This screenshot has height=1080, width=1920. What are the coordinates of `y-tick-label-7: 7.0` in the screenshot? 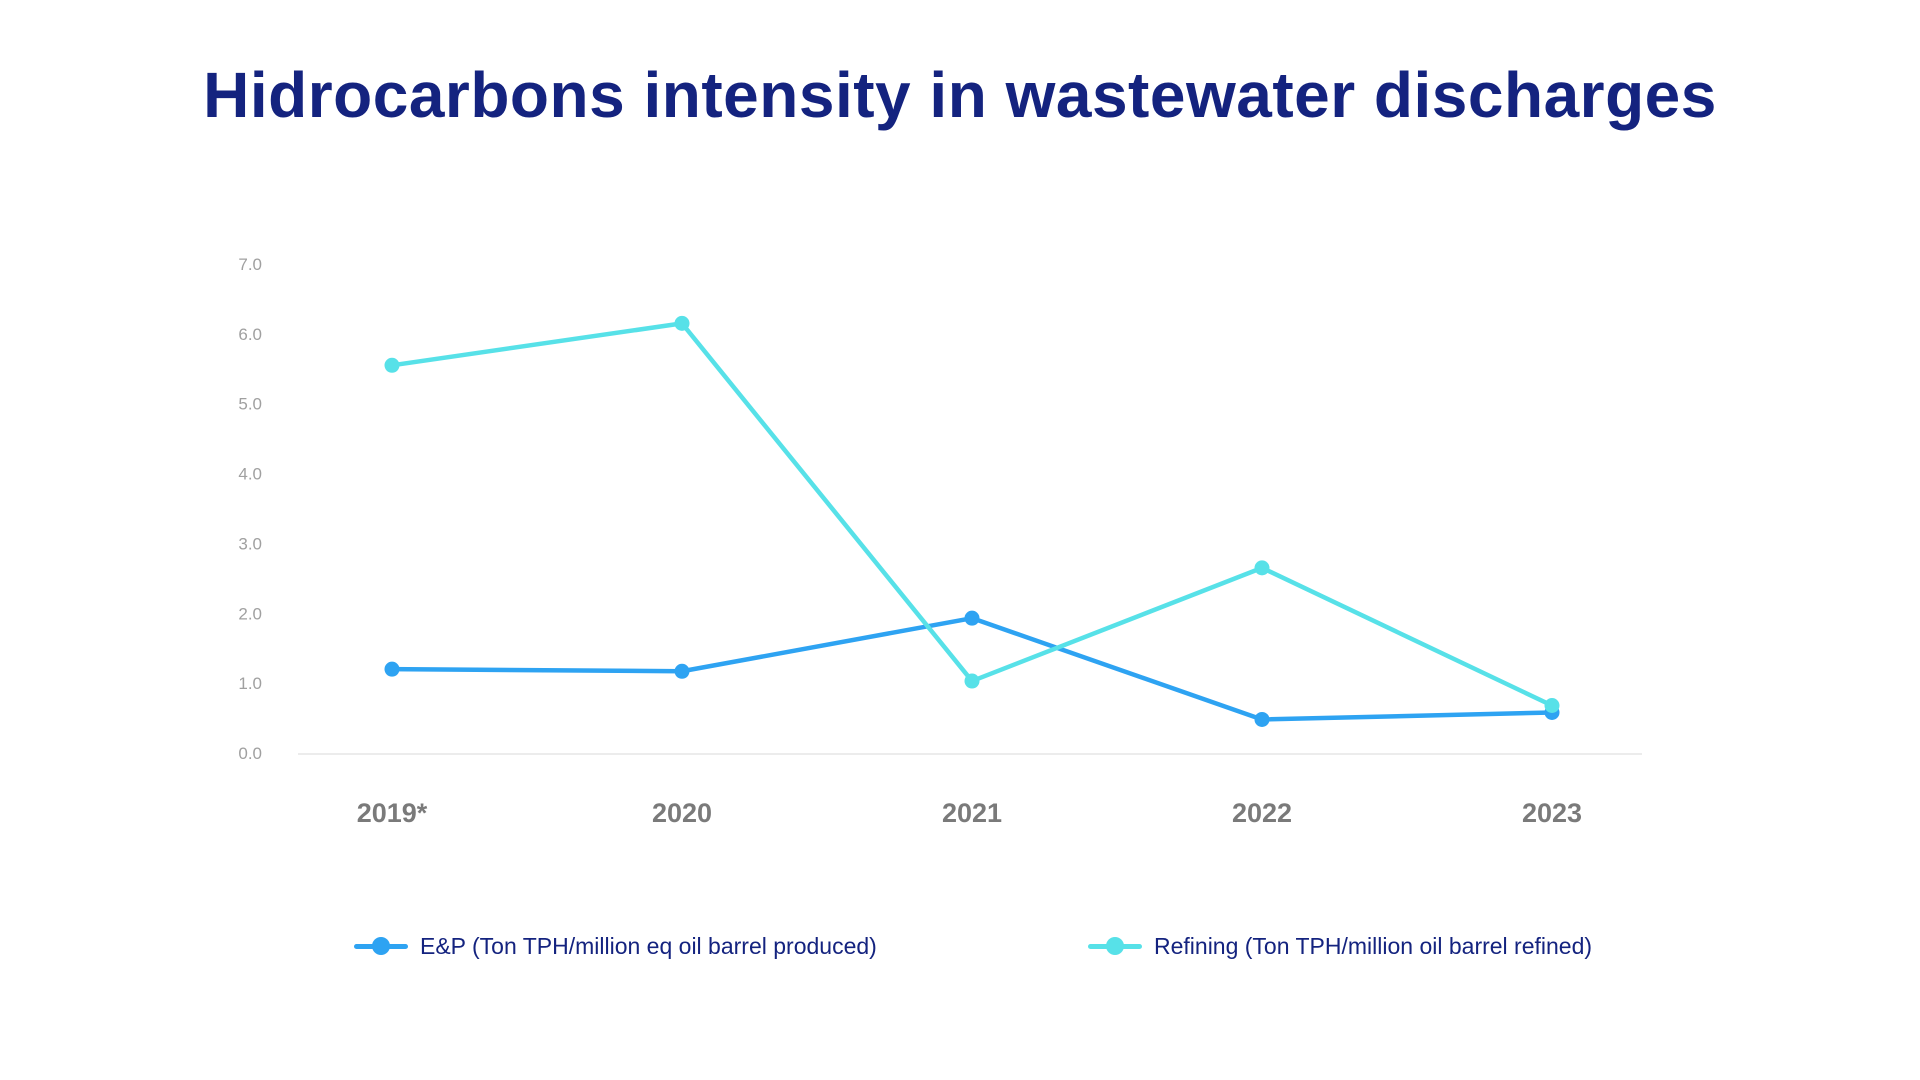 It's located at (250, 264).